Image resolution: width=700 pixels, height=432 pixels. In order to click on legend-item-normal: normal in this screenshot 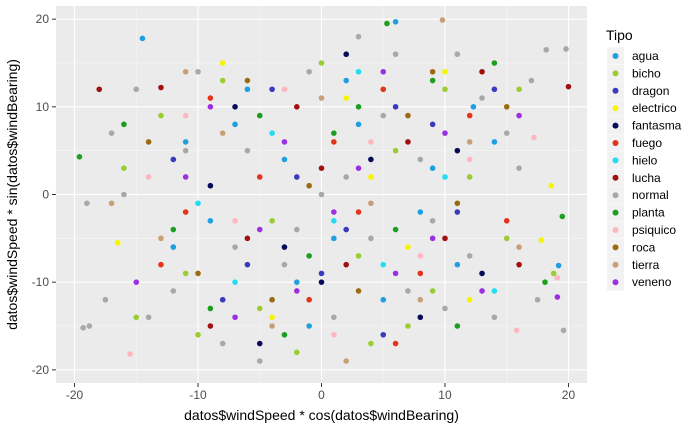, I will do `click(638, 195)`.